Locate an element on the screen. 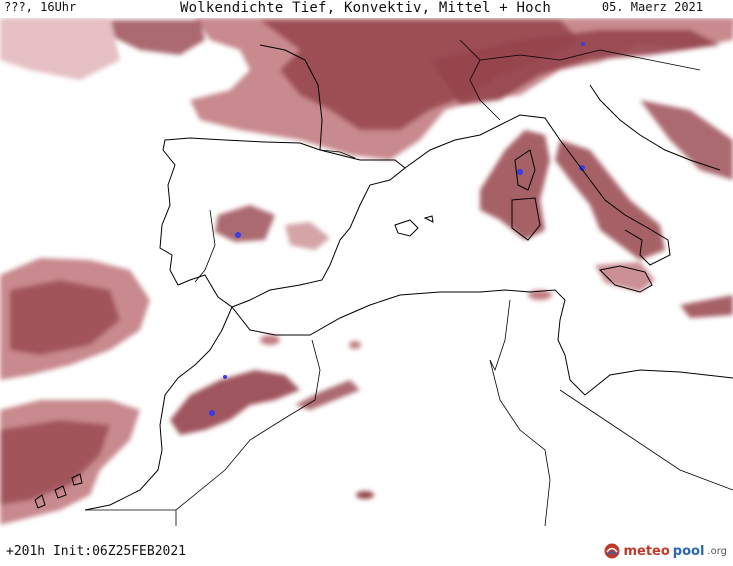 Image resolution: width=733 pixels, height=566 pixels. cloud-italy-north is located at coordinates (575, 67).